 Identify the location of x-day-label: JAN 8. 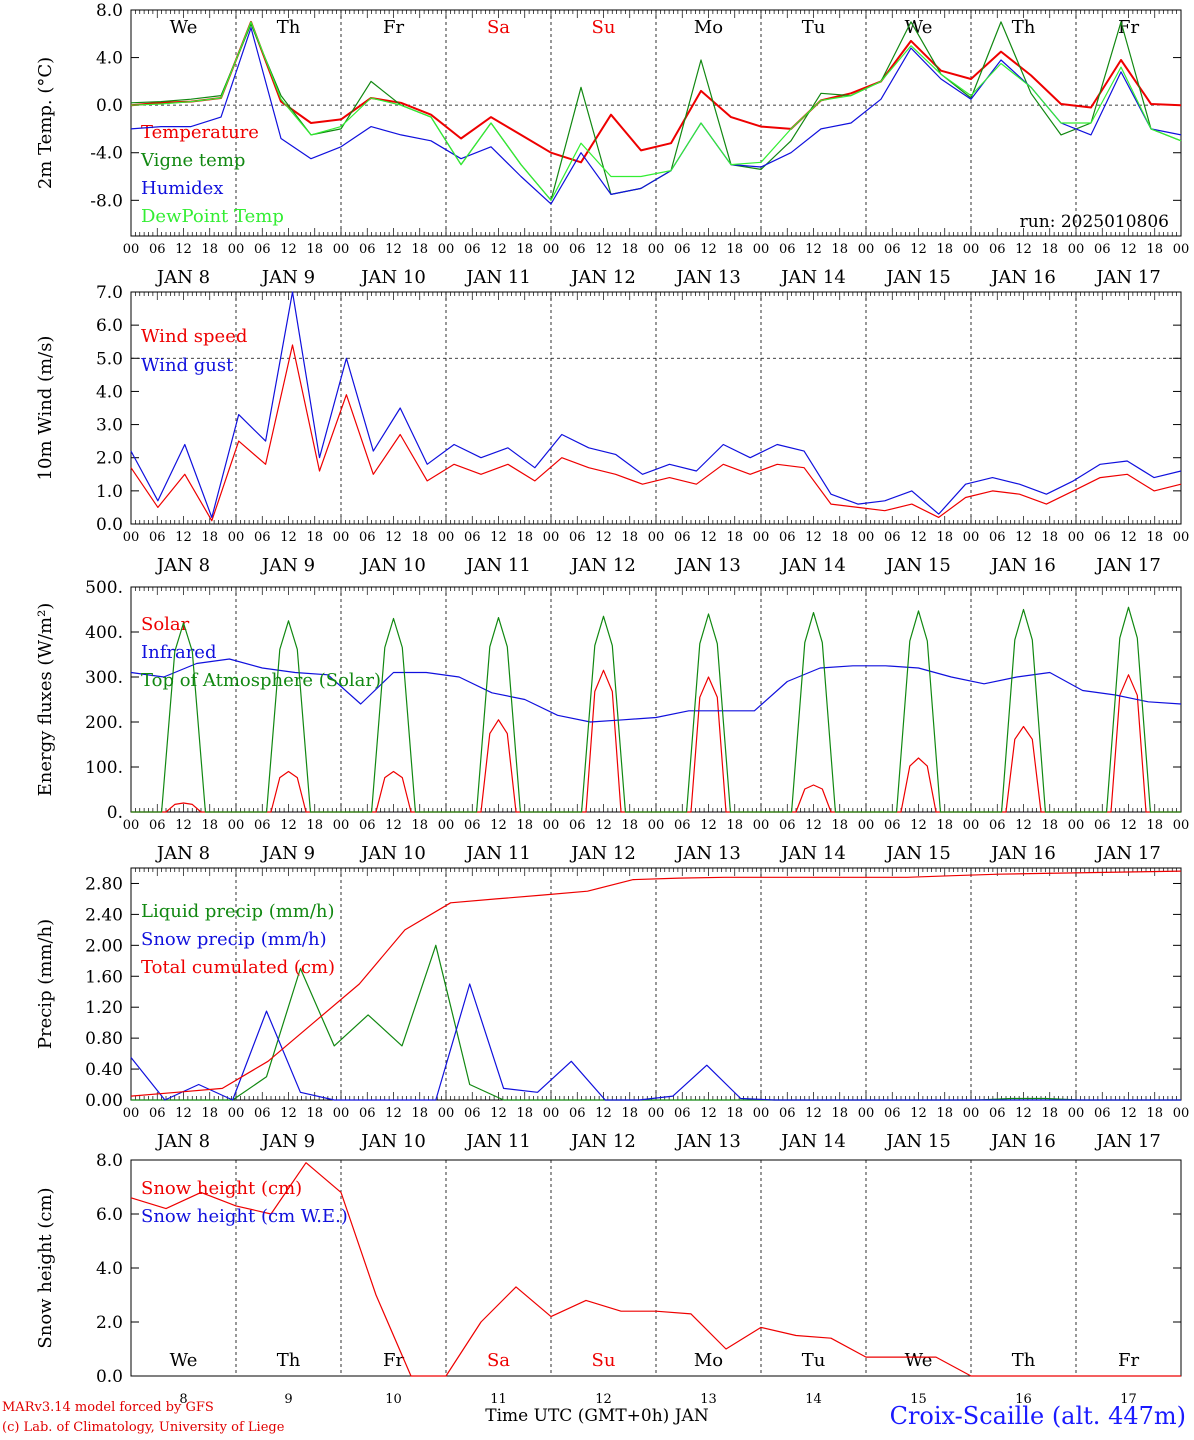
(182, 853).